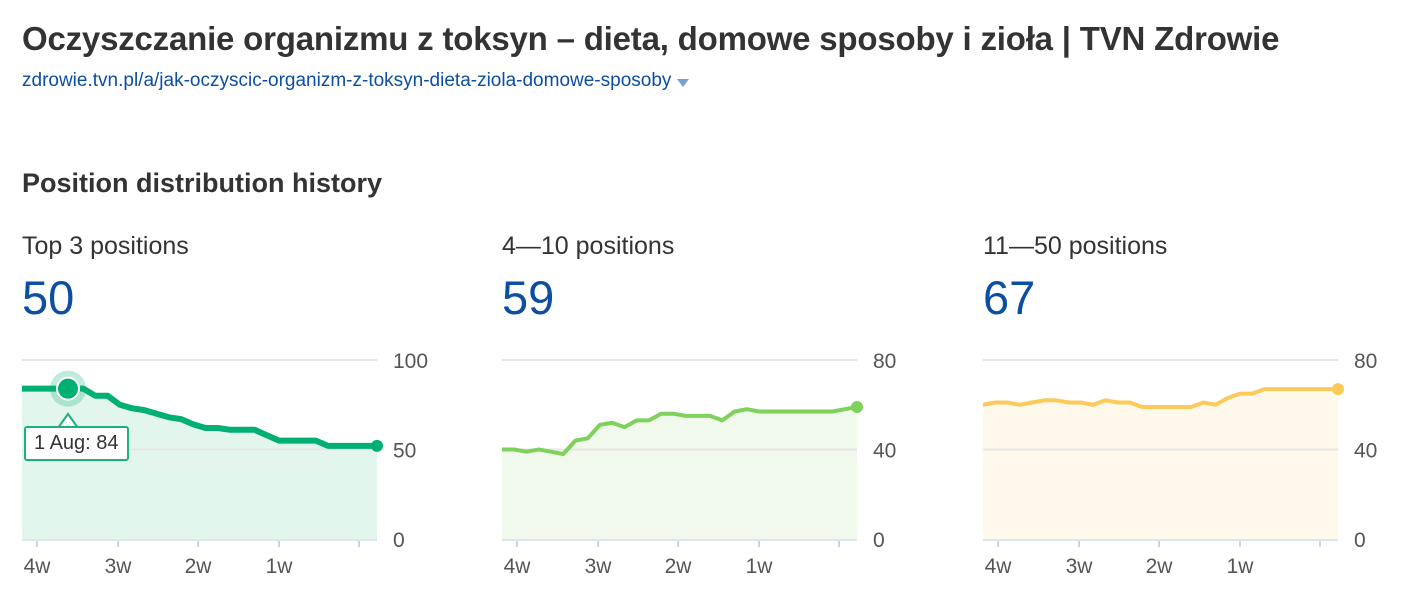 The width and height of the screenshot is (1408, 594). What do you see at coordinates (528, 297) in the screenshot?
I see `panel-value: 59` at bounding box center [528, 297].